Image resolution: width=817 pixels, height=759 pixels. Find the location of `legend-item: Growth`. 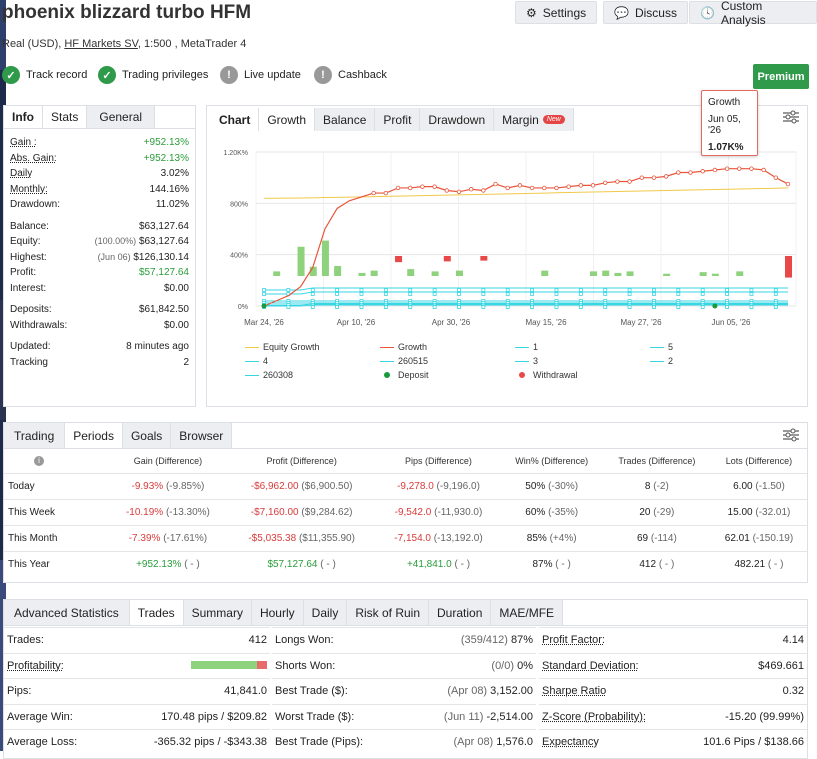

legend-item: Growth is located at coordinates (403, 347).